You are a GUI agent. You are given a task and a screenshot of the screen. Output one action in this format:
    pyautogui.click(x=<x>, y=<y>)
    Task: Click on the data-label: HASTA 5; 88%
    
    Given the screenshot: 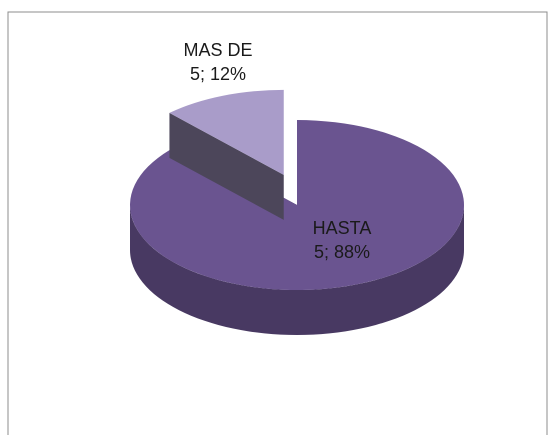 What is the action you would take?
    pyautogui.click(x=342, y=240)
    